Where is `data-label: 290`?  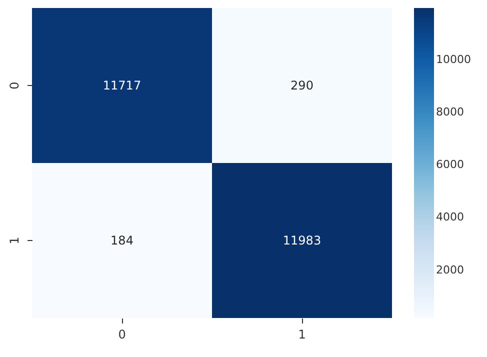
data-label: 290 is located at coordinates (302, 85).